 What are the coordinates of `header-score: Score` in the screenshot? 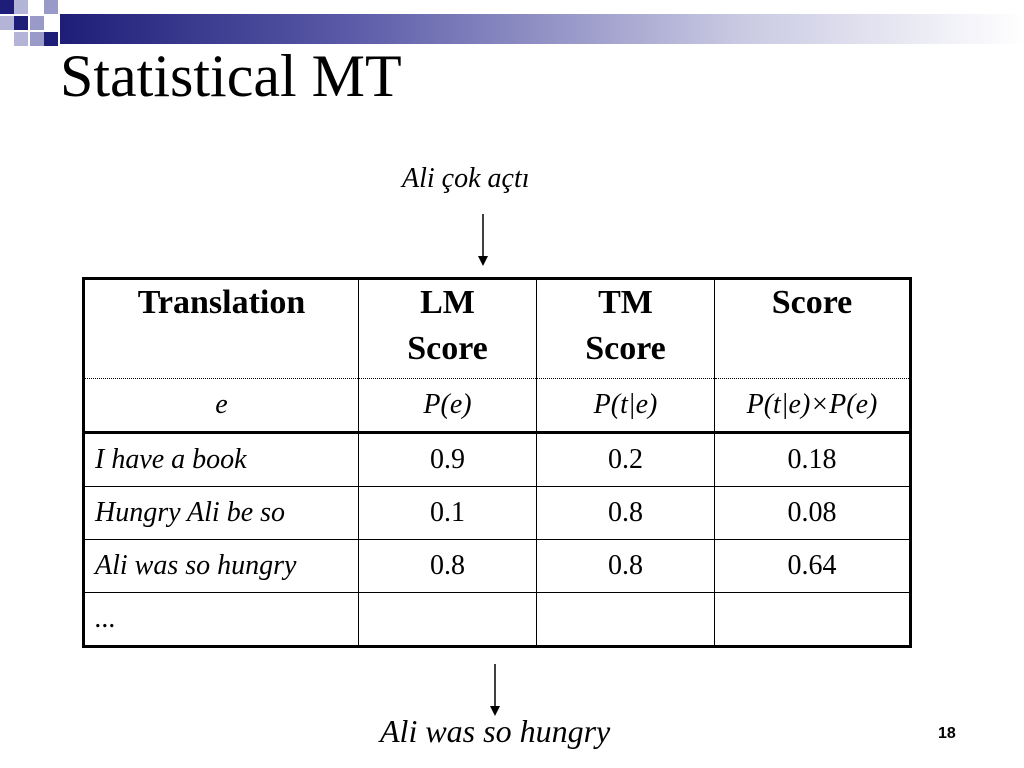 It's located at (812, 328).